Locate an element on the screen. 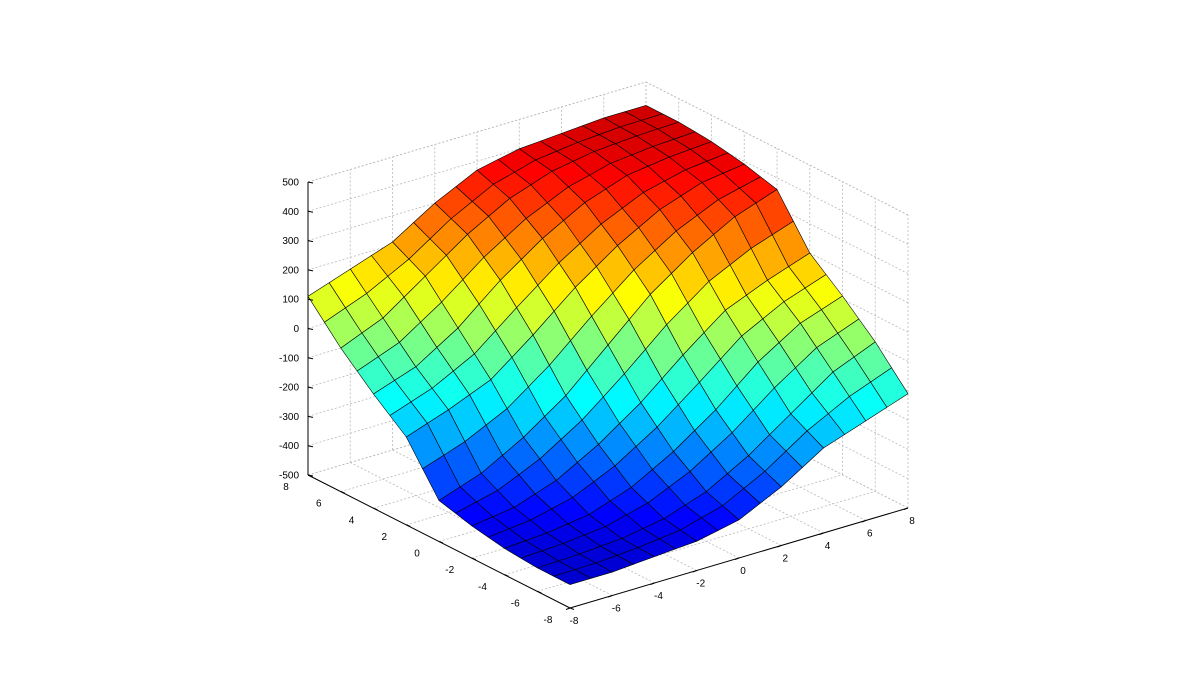  y-tick-label: 0 is located at coordinates (417, 554).